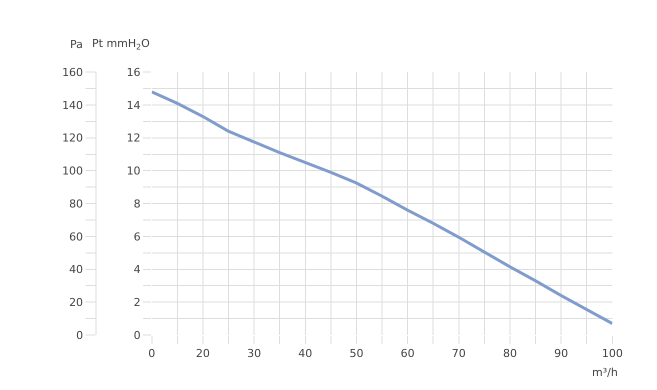 This screenshot has height=390, width=657. What do you see at coordinates (137, 335) in the screenshot?
I see `y-tick-label: 0` at bounding box center [137, 335].